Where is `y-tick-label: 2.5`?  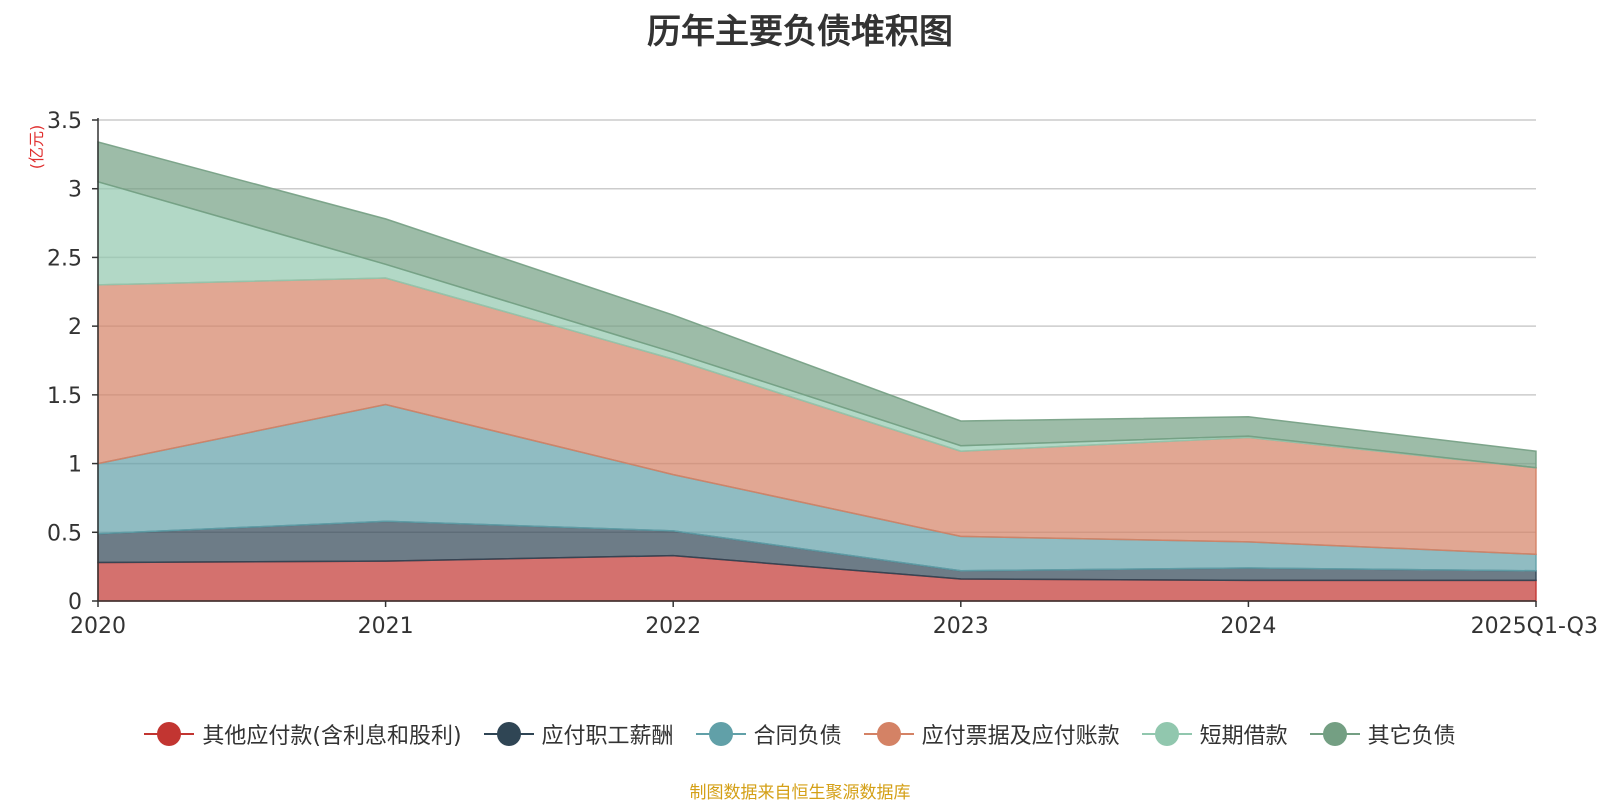 y-tick-label: 2.5 is located at coordinates (64, 258).